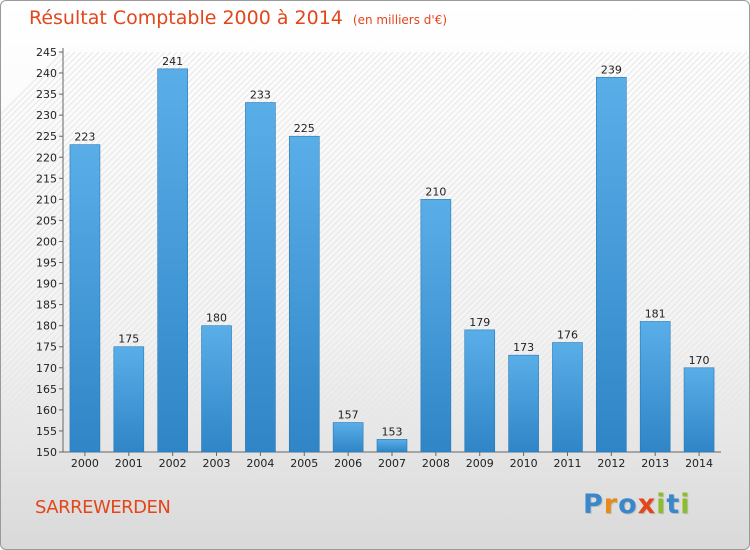 This screenshot has width=750, height=550. I want to click on x-tick-label: 2010, so click(524, 463).